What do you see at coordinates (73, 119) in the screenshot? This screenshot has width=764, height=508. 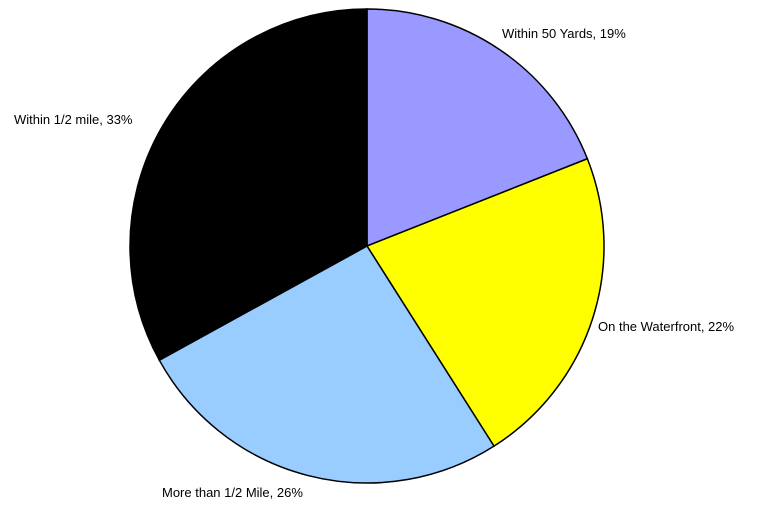 I see `slice-label: Within 1/2 mile, 33%` at bounding box center [73, 119].